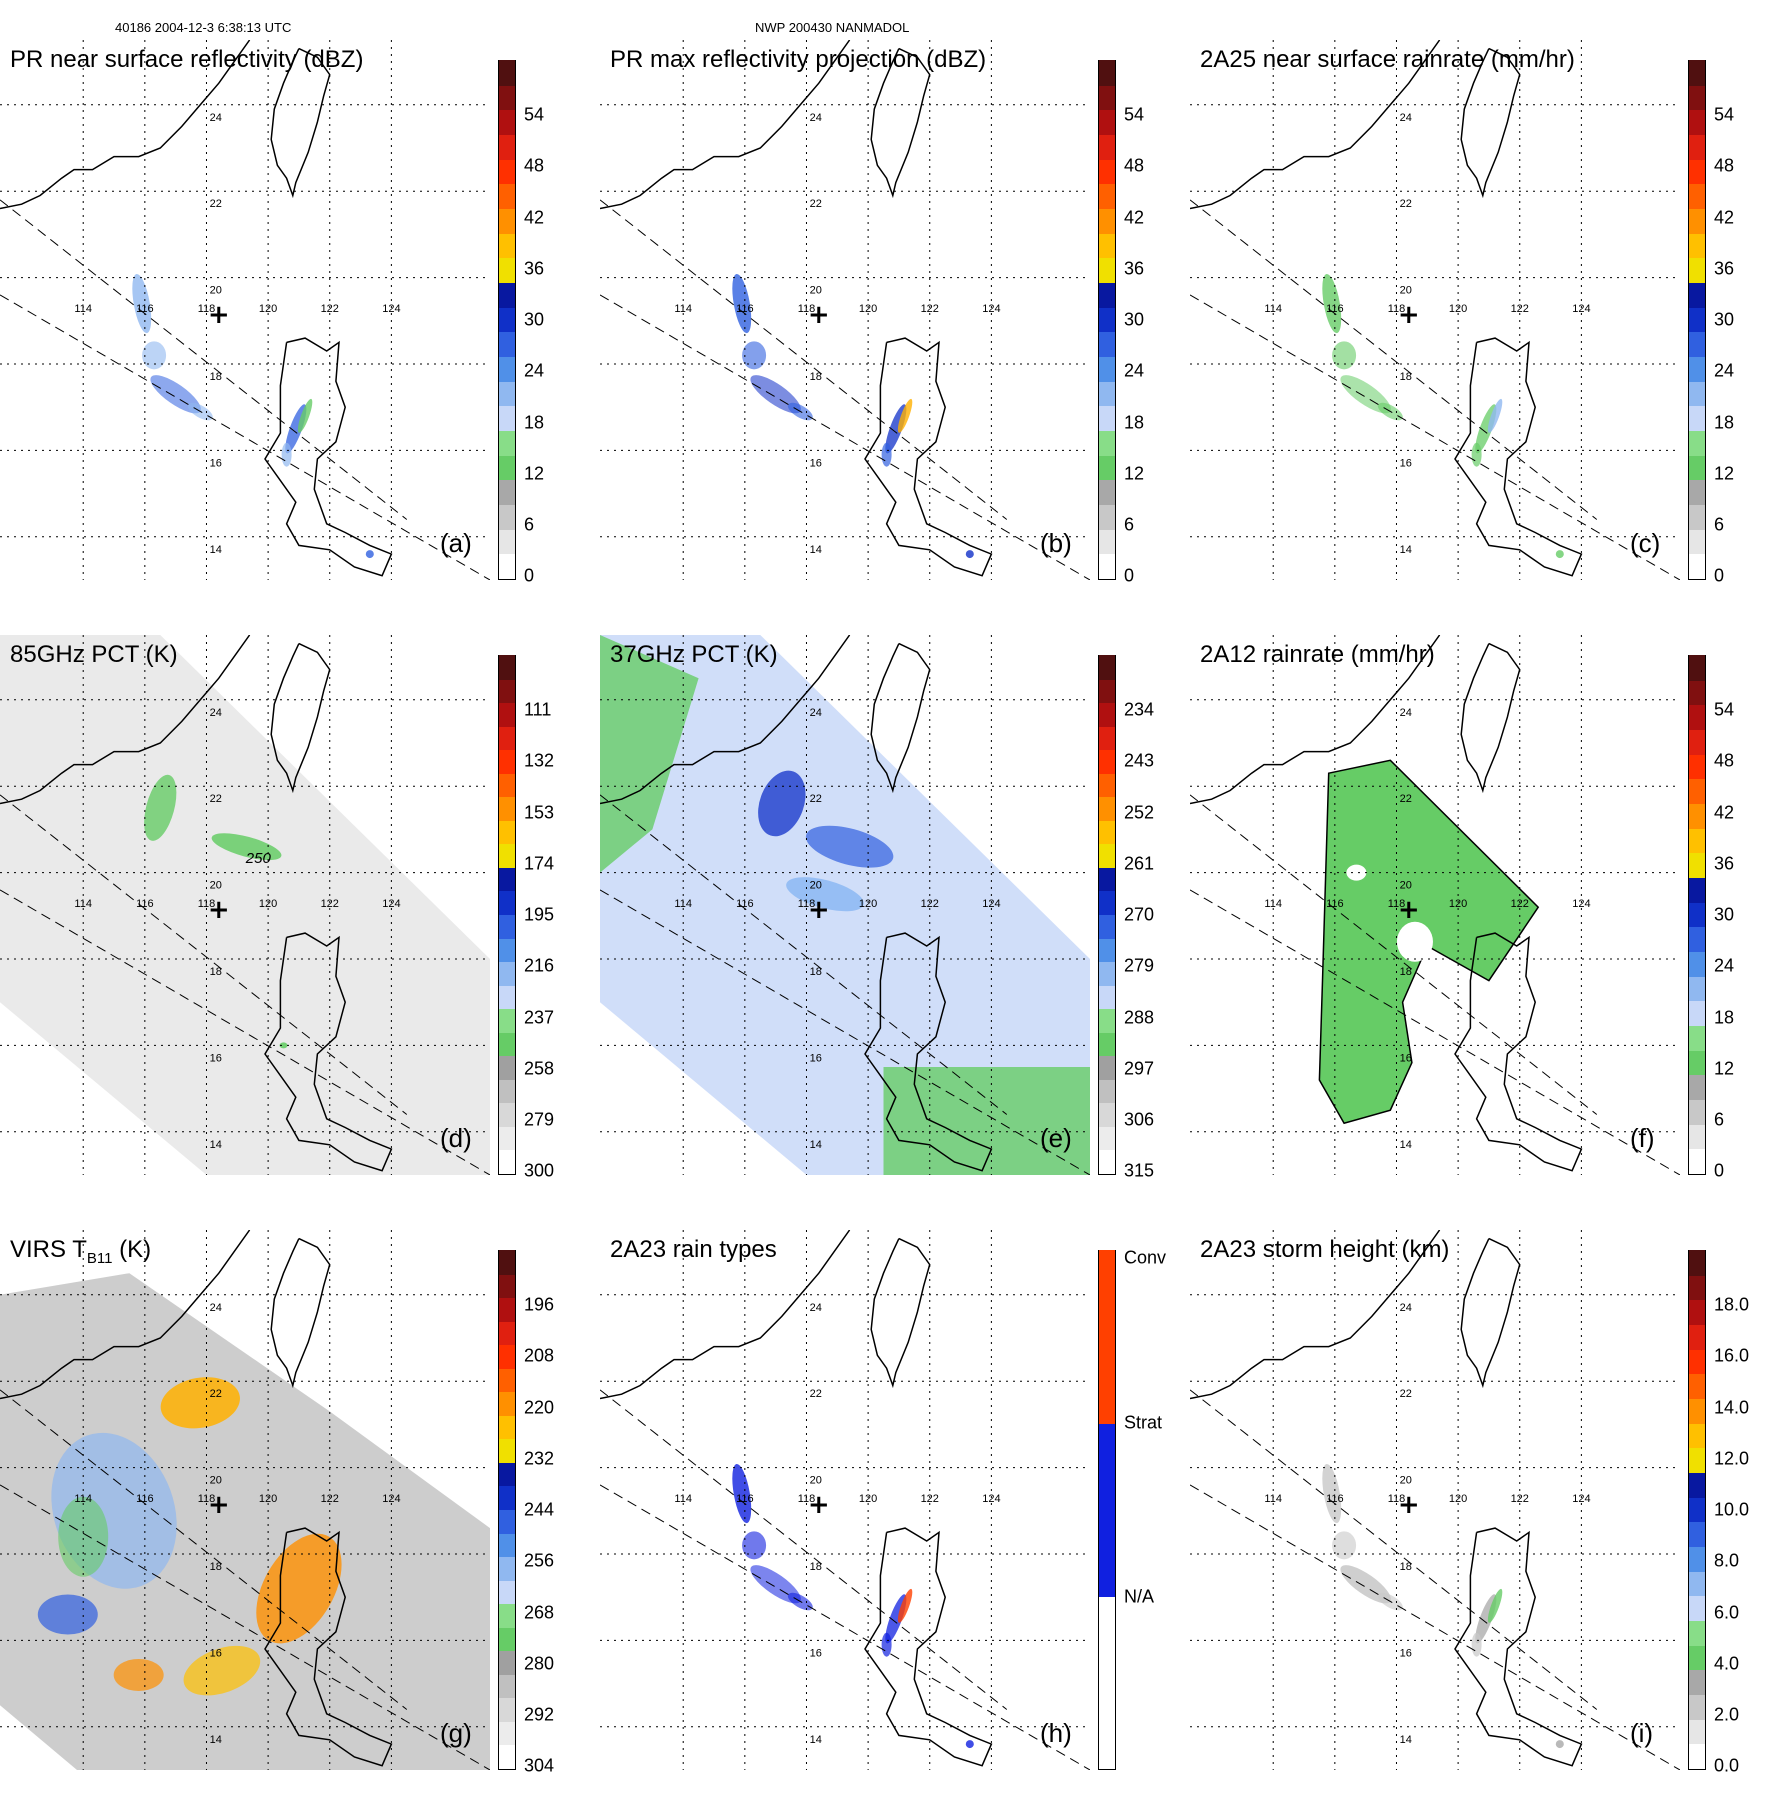  What do you see at coordinates (245, 310) in the screenshot?
I see `map-a: 114 116 118 120 122 124 24 22 20 18 16 14 +` at bounding box center [245, 310].